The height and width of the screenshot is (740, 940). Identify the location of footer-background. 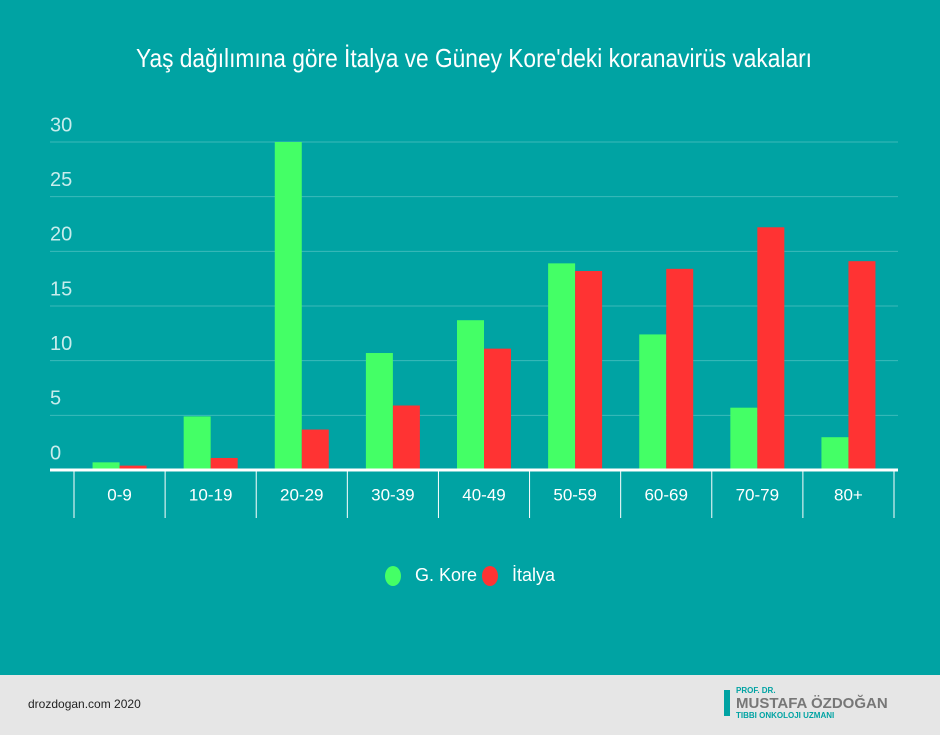
(470, 705).